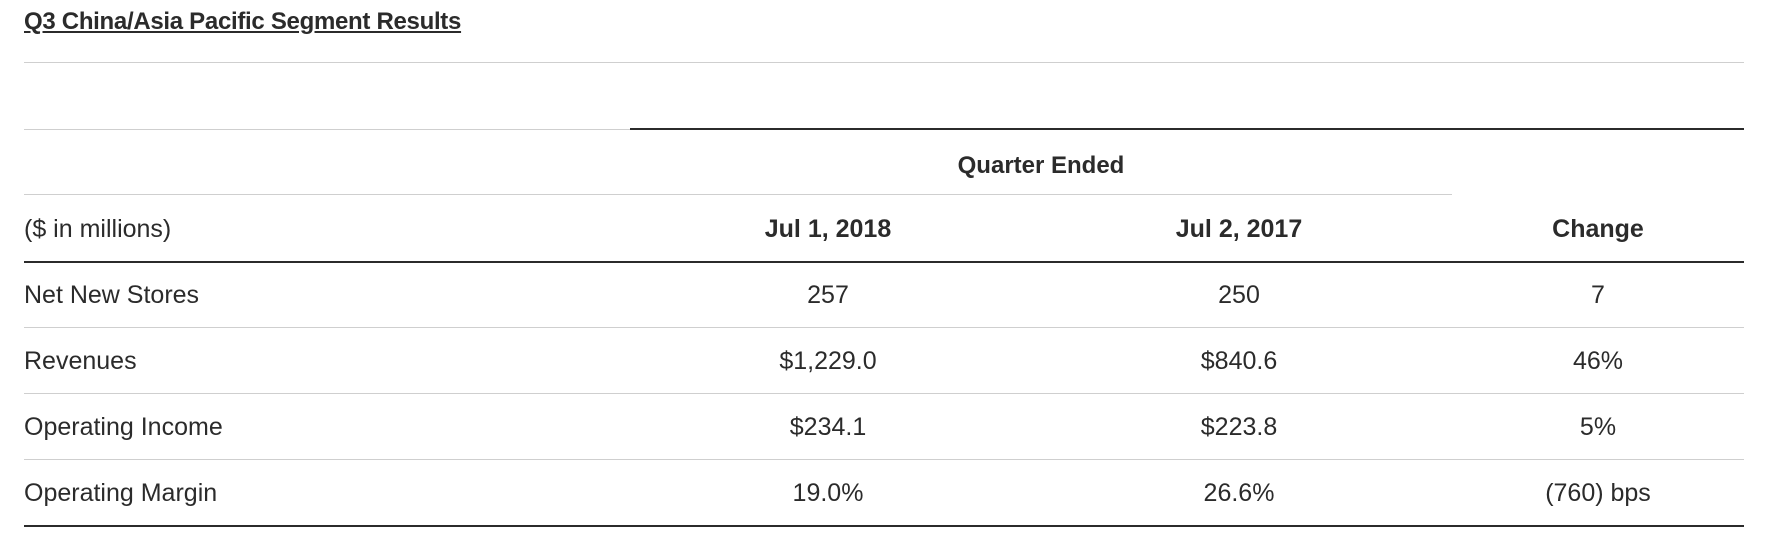 This screenshot has height=550, width=1768. What do you see at coordinates (1239, 295) in the screenshot?
I see `row-value-2017: 250` at bounding box center [1239, 295].